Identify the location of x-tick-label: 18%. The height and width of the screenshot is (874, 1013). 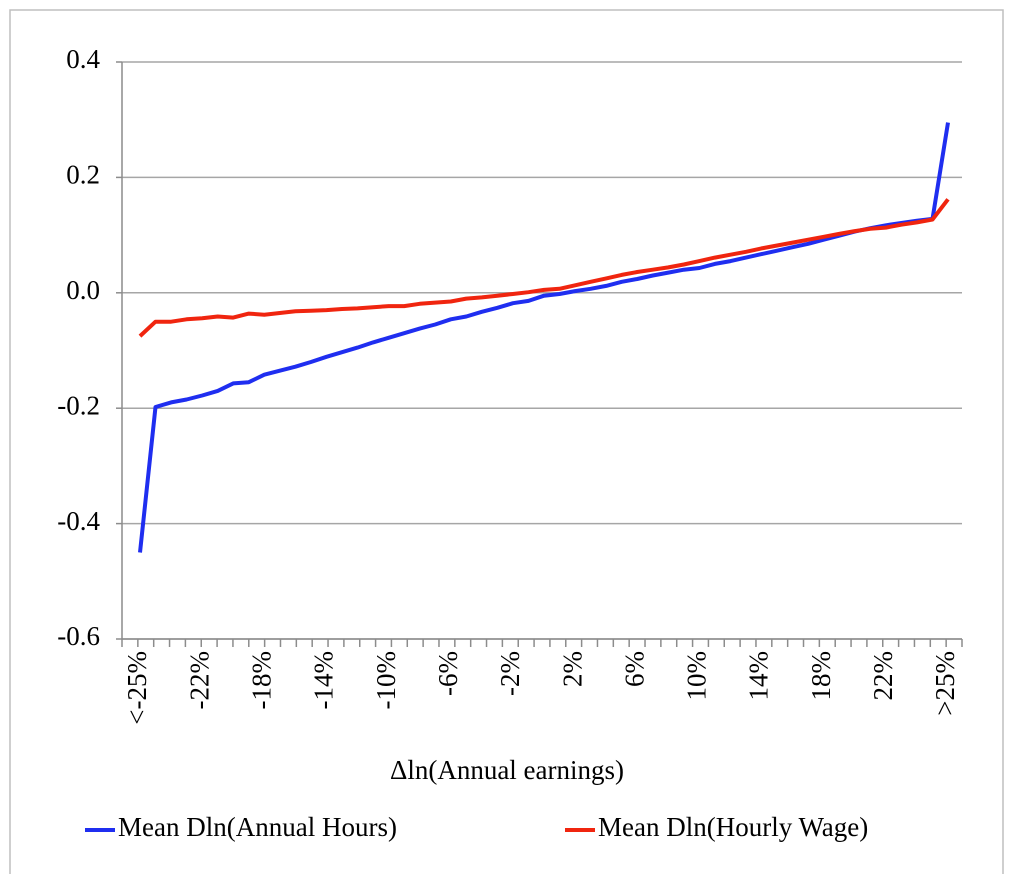
(821, 676).